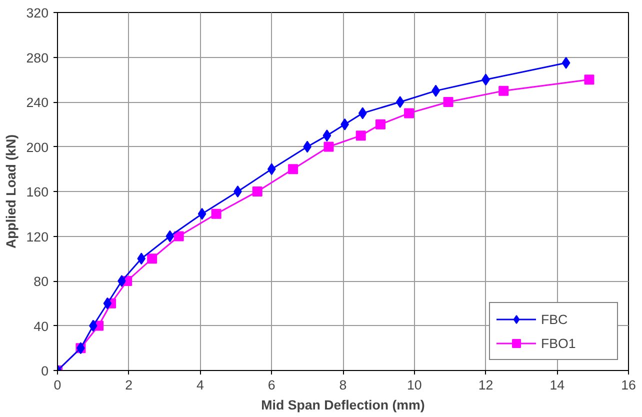 This screenshot has height=417, width=642. Describe the element at coordinates (41, 326) in the screenshot. I see `y-tick-label: 40` at that location.